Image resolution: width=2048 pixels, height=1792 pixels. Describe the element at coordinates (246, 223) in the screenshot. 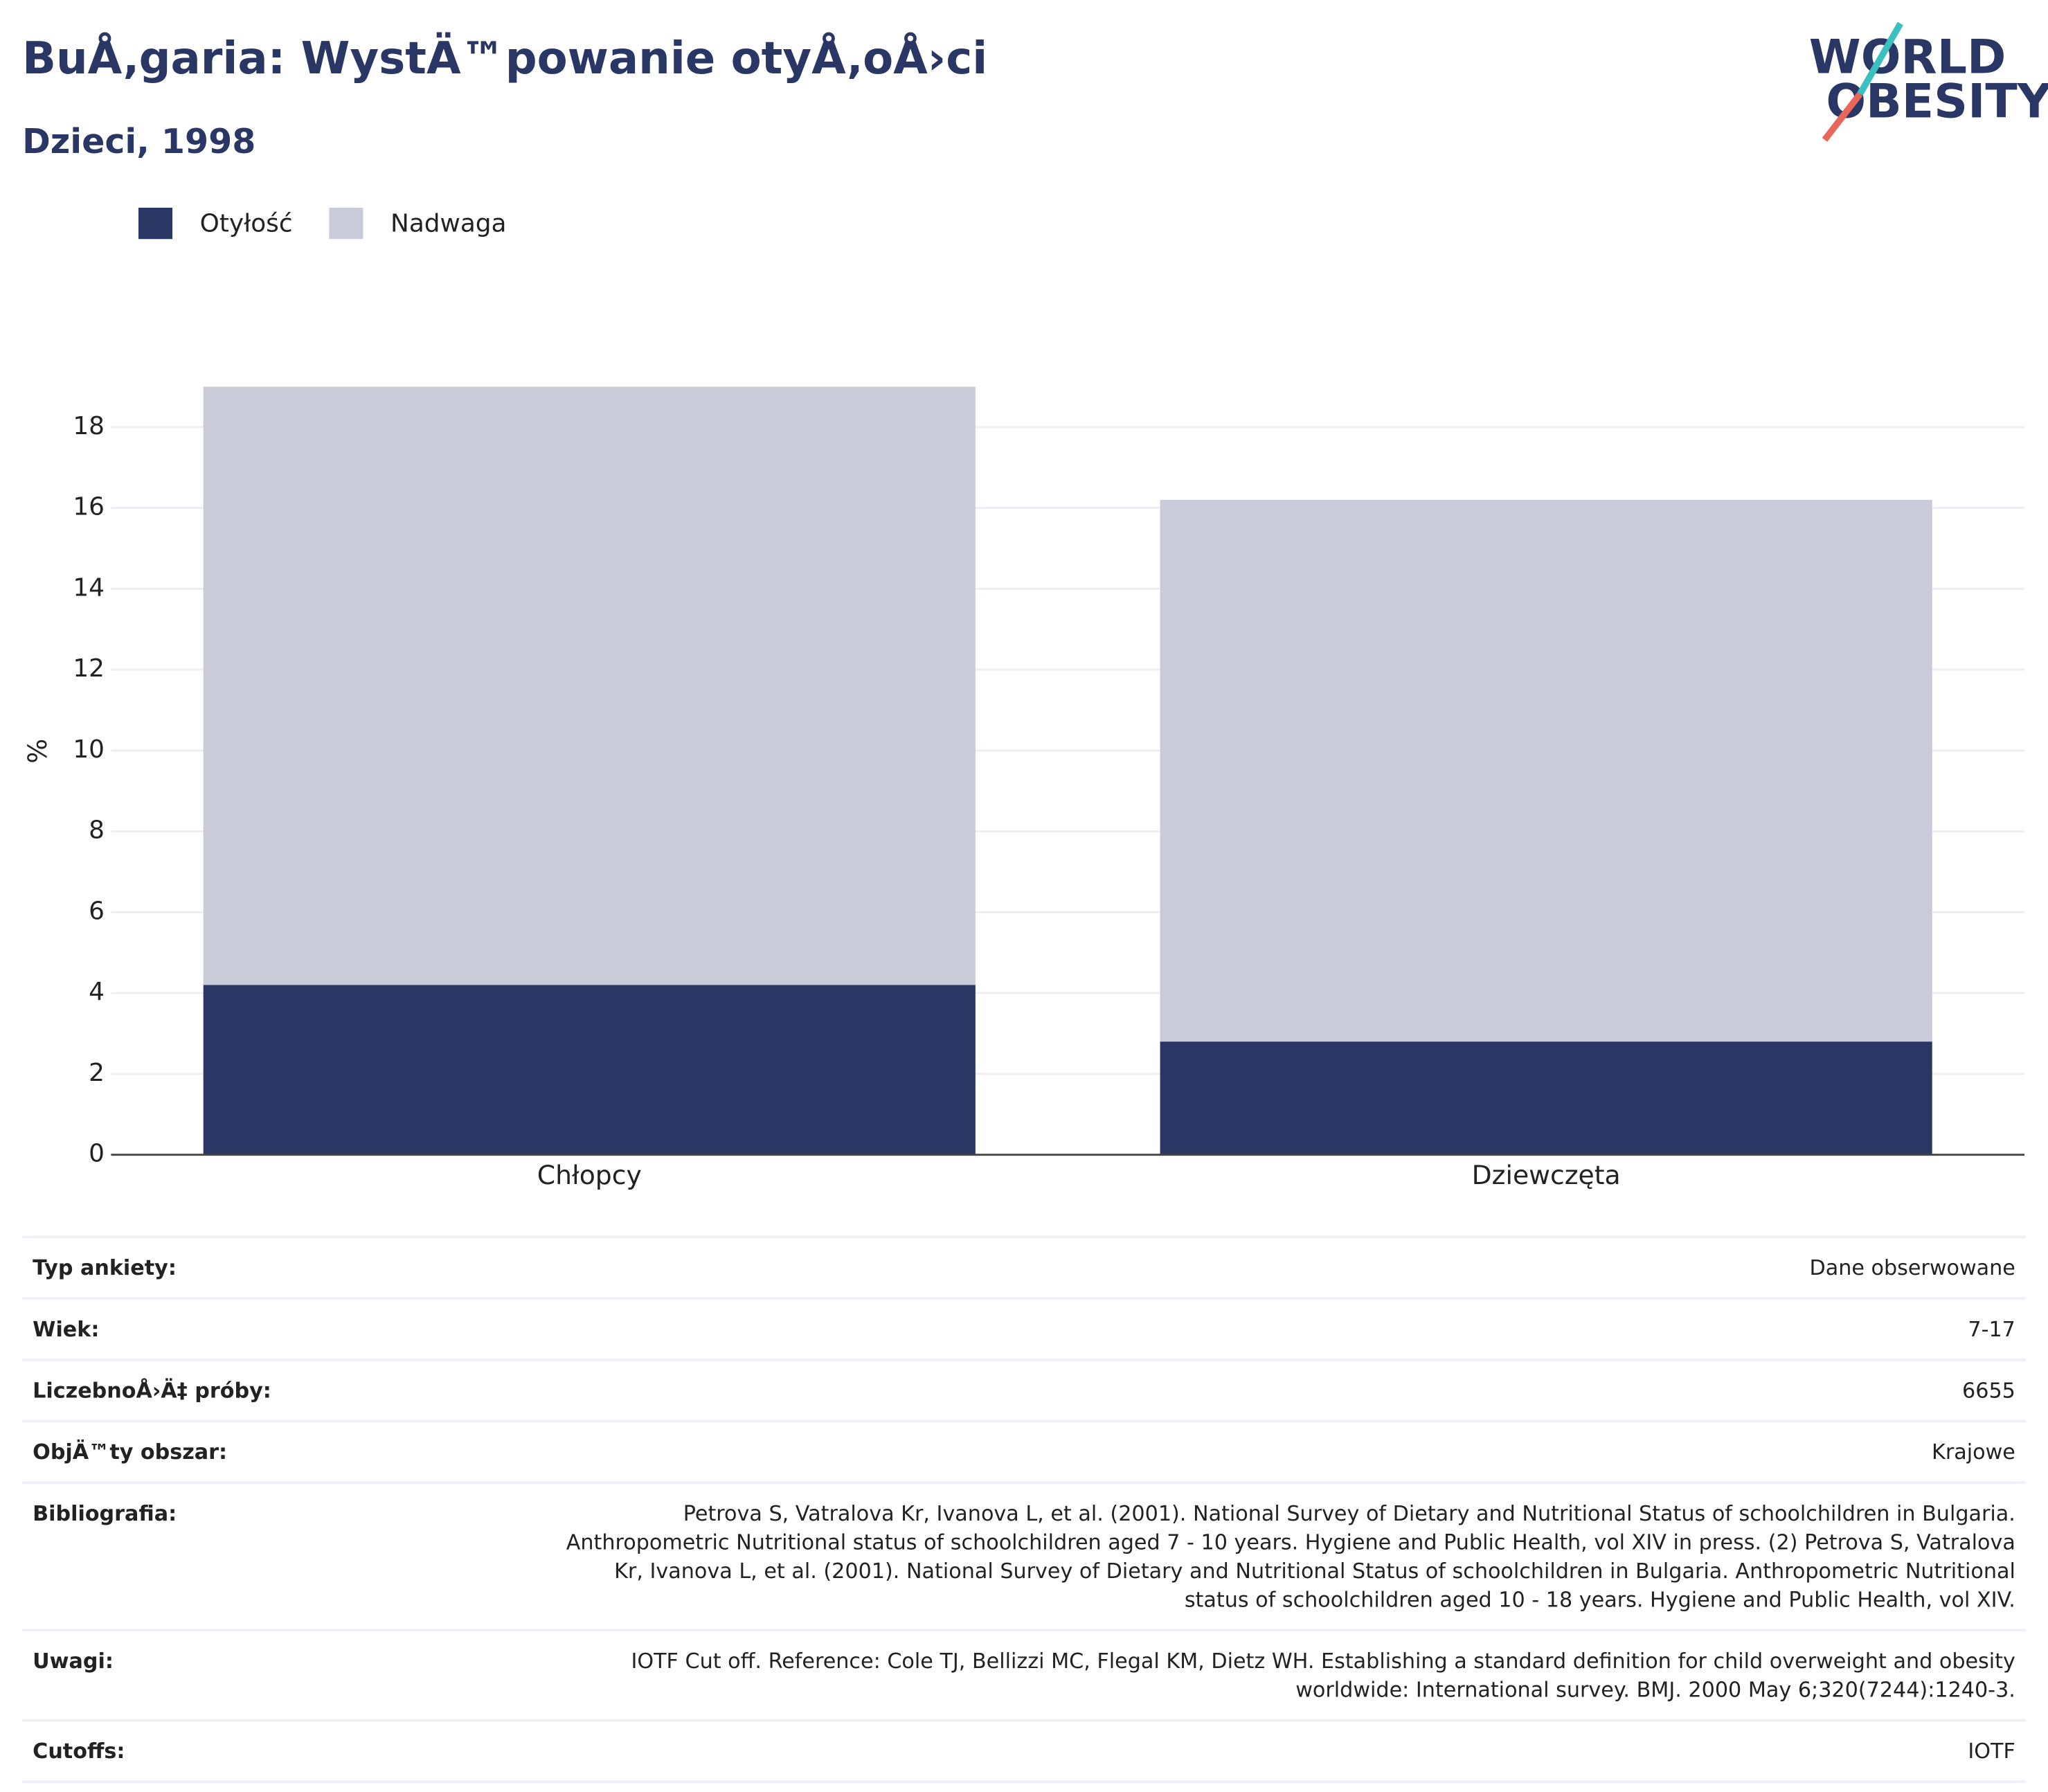

I see `legend-label: Otyłość` at that location.